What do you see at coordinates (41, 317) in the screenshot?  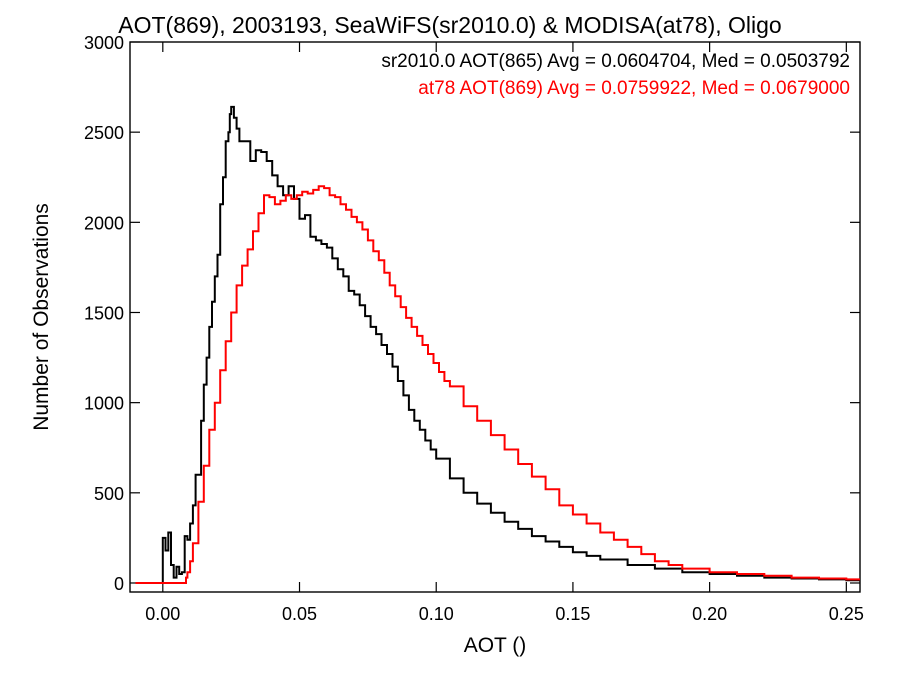 I see `y-axis-label: Number of Observations` at bounding box center [41, 317].